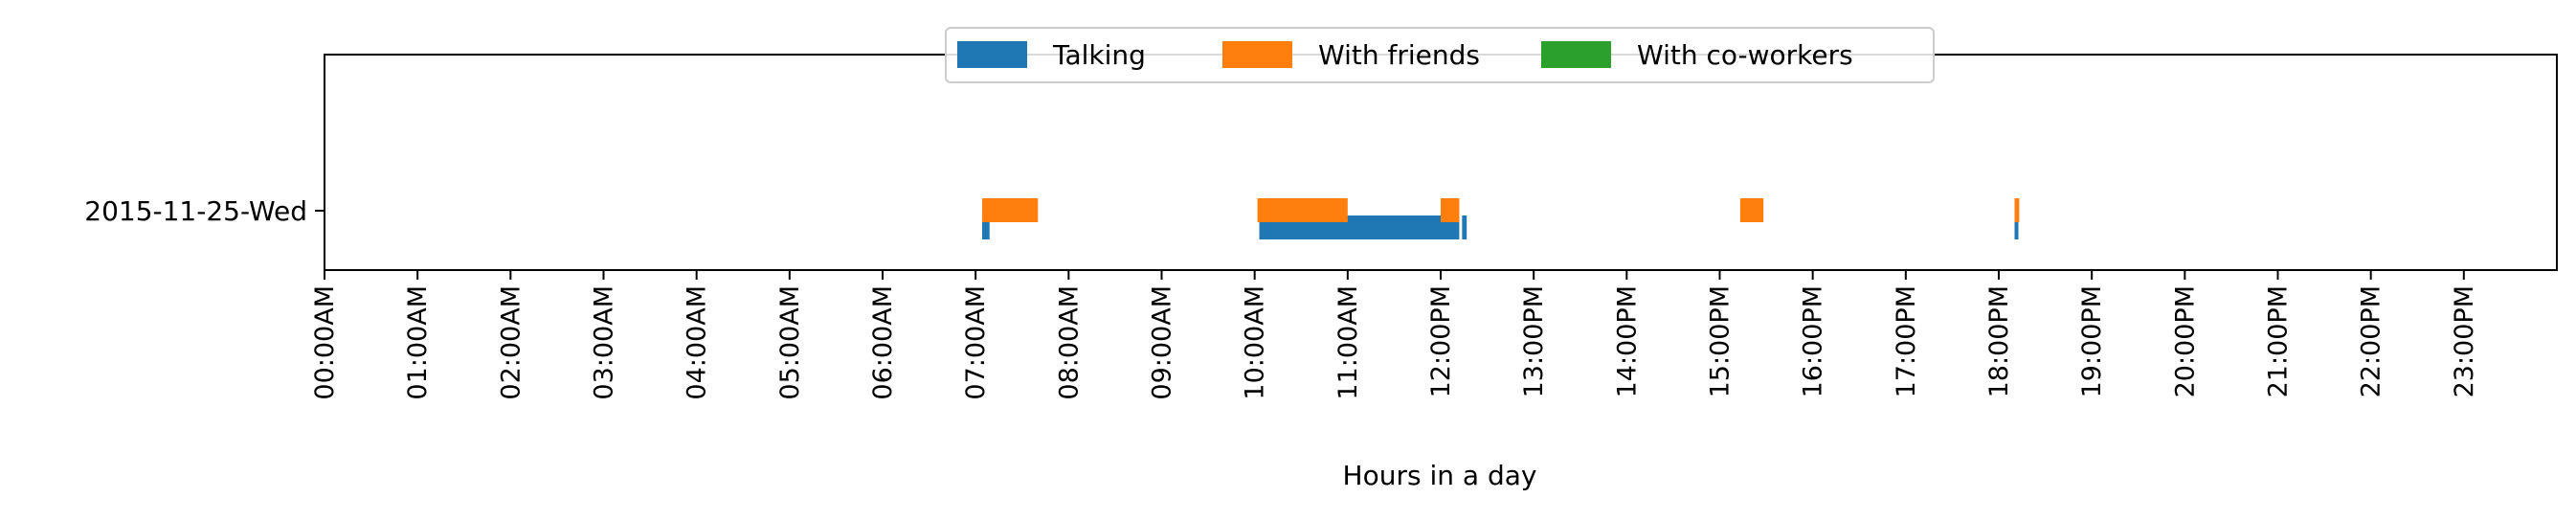  I want to click on legend: Talking With friends With co-workers, so click(1440, 55).